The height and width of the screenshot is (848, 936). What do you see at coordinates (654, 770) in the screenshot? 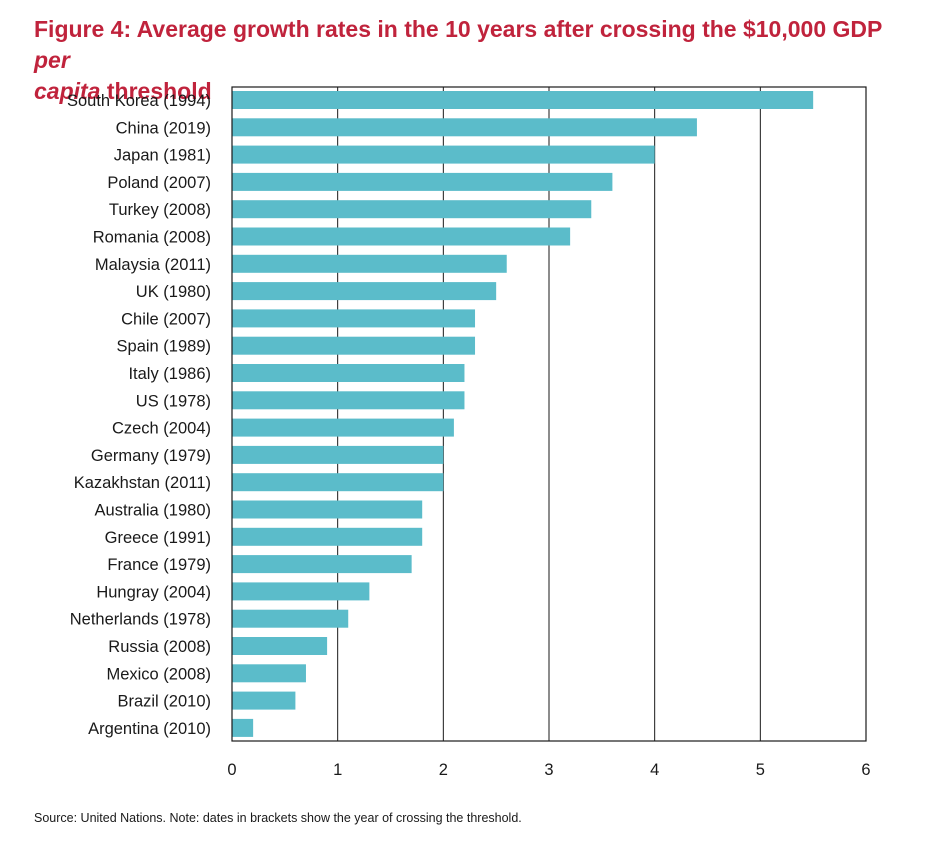
I see `x-tick-label: 4` at bounding box center [654, 770].